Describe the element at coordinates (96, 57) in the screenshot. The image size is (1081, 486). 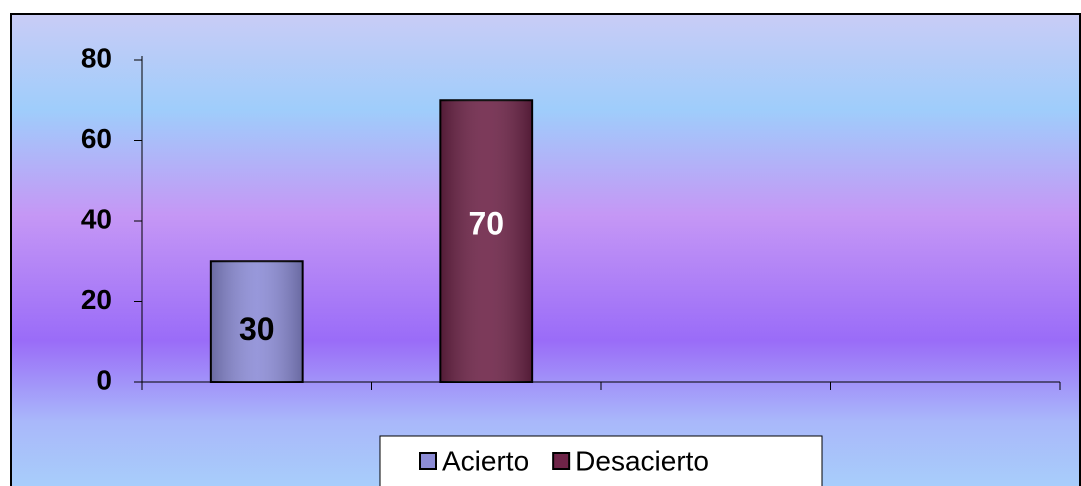
I see `y-tick-label: 80` at that location.